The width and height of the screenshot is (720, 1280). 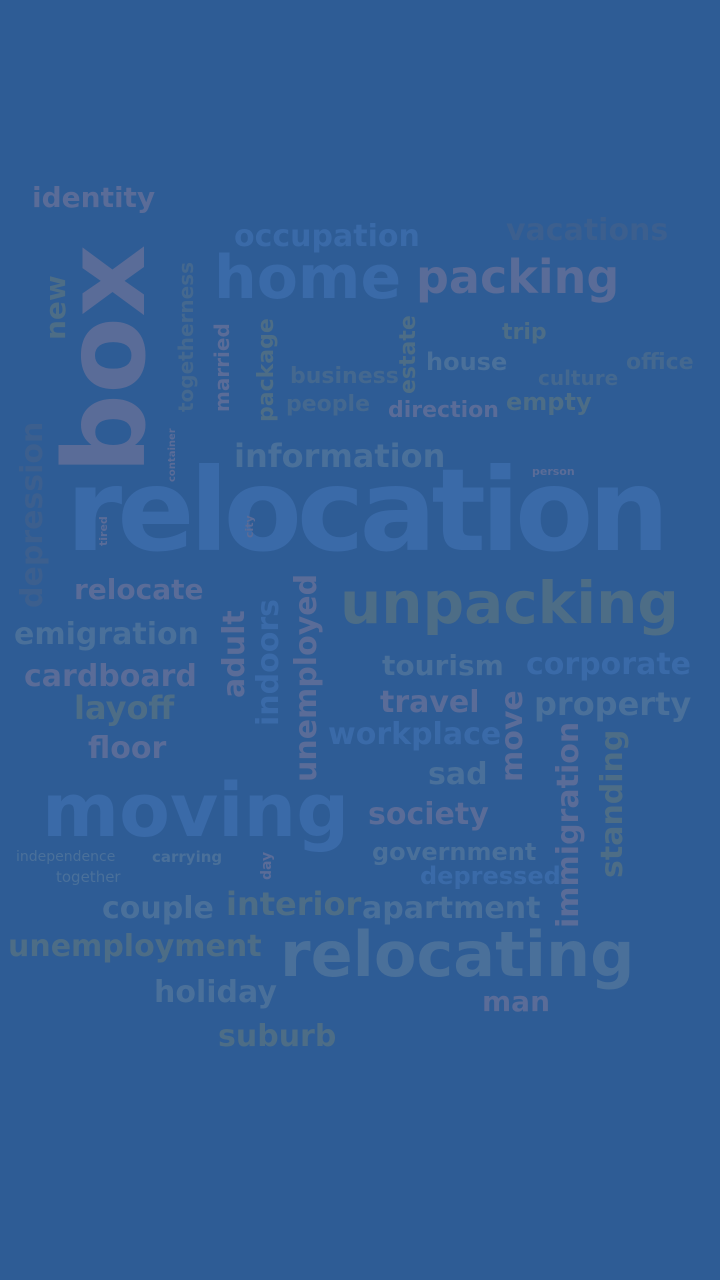 What do you see at coordinates (428, 814) in the screenshot?
I see `word-society: society` at bounding box center [428, 814].